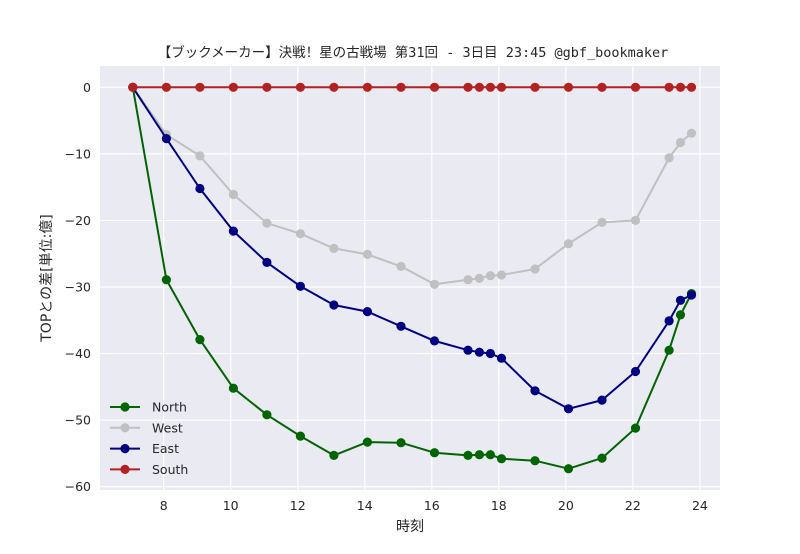 The width and height of the screenshot is (800, 554). What do you see at coordinates (169, 407) in the screenshot?
I see `legend-label: North` at bounding box center [169, 407].